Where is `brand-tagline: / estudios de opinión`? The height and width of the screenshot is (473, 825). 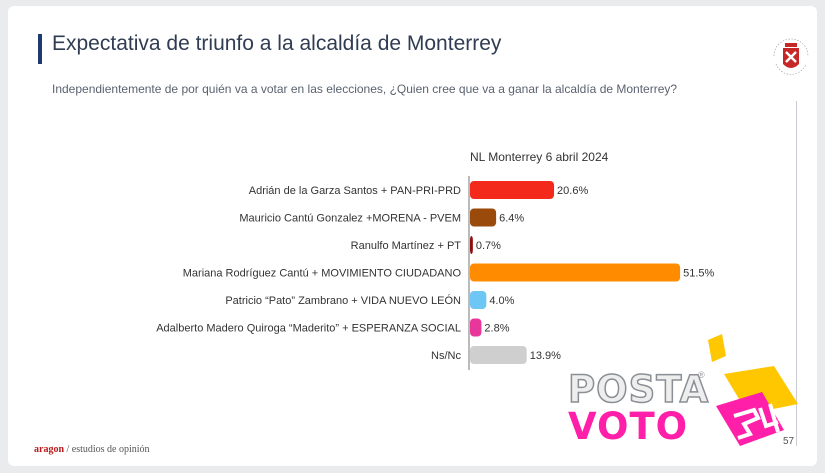
brand-tagline: / estudios de opinión is located at coordinates (107, 449).